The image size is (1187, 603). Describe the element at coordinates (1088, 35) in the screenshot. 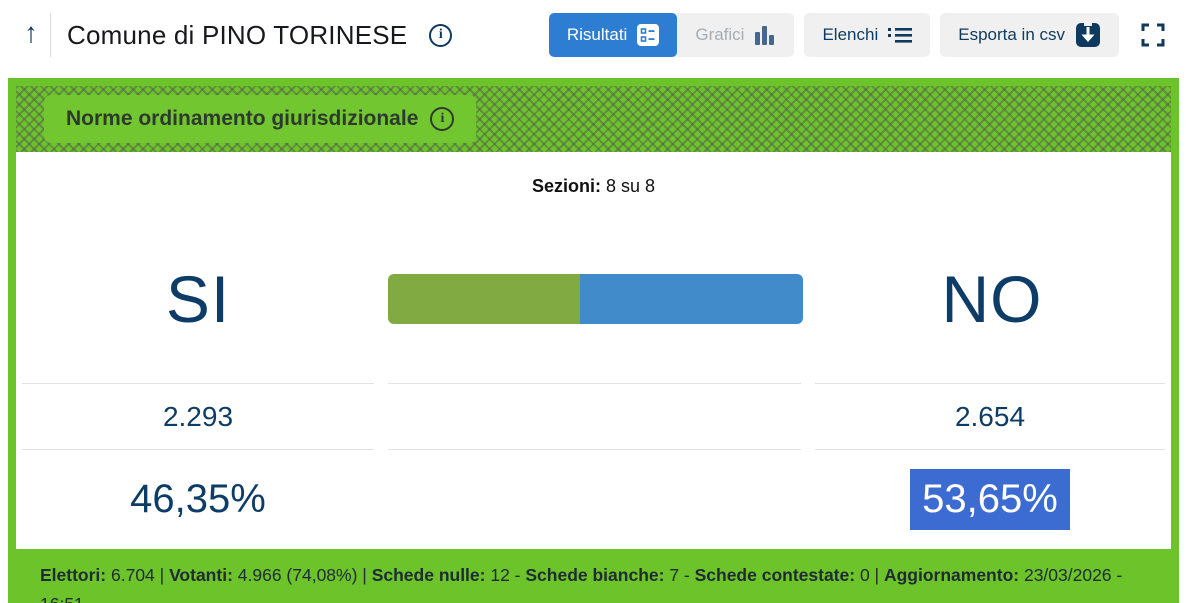

I see `download-csv-icon` at that location.